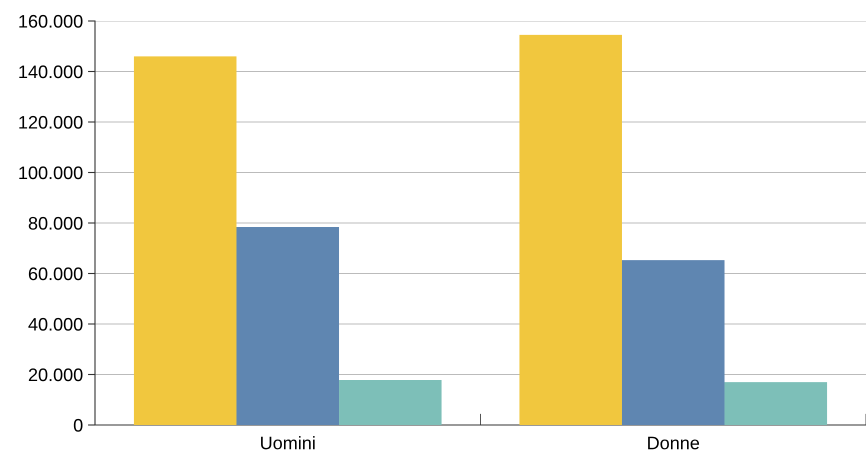  Describe the element at coordinates (50, 122) in the screenshot. I see `y-tick-label: 120.000` at that location.